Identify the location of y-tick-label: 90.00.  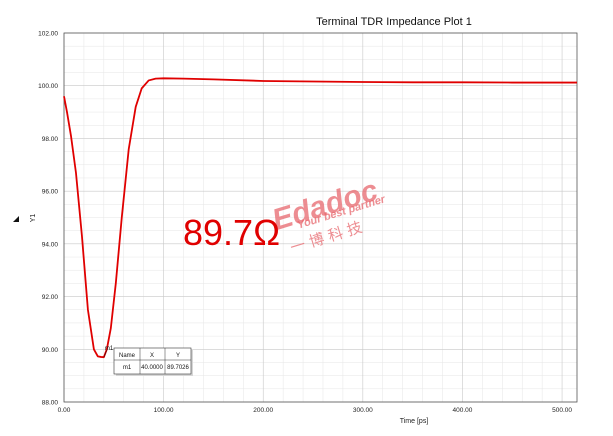
(50, 350).